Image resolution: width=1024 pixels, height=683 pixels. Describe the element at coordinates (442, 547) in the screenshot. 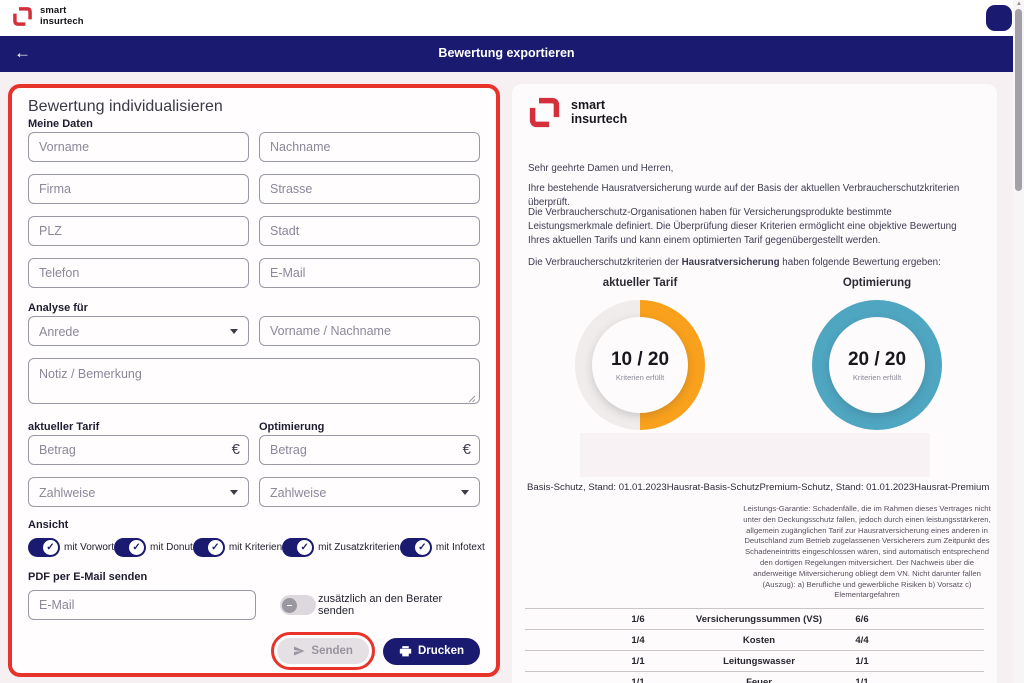

I see `toggle-with-infotext: mit Infotext` at that location.